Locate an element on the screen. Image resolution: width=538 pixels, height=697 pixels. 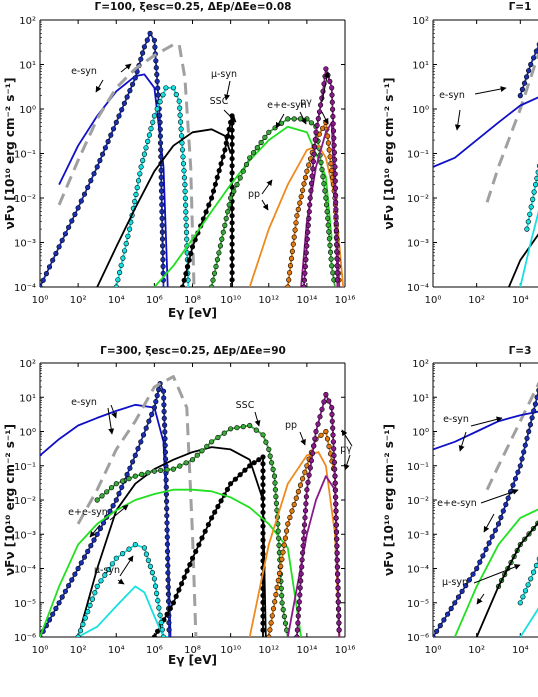
y-tick-label: 10⁻⁶ is located at coordinates (25, 638).